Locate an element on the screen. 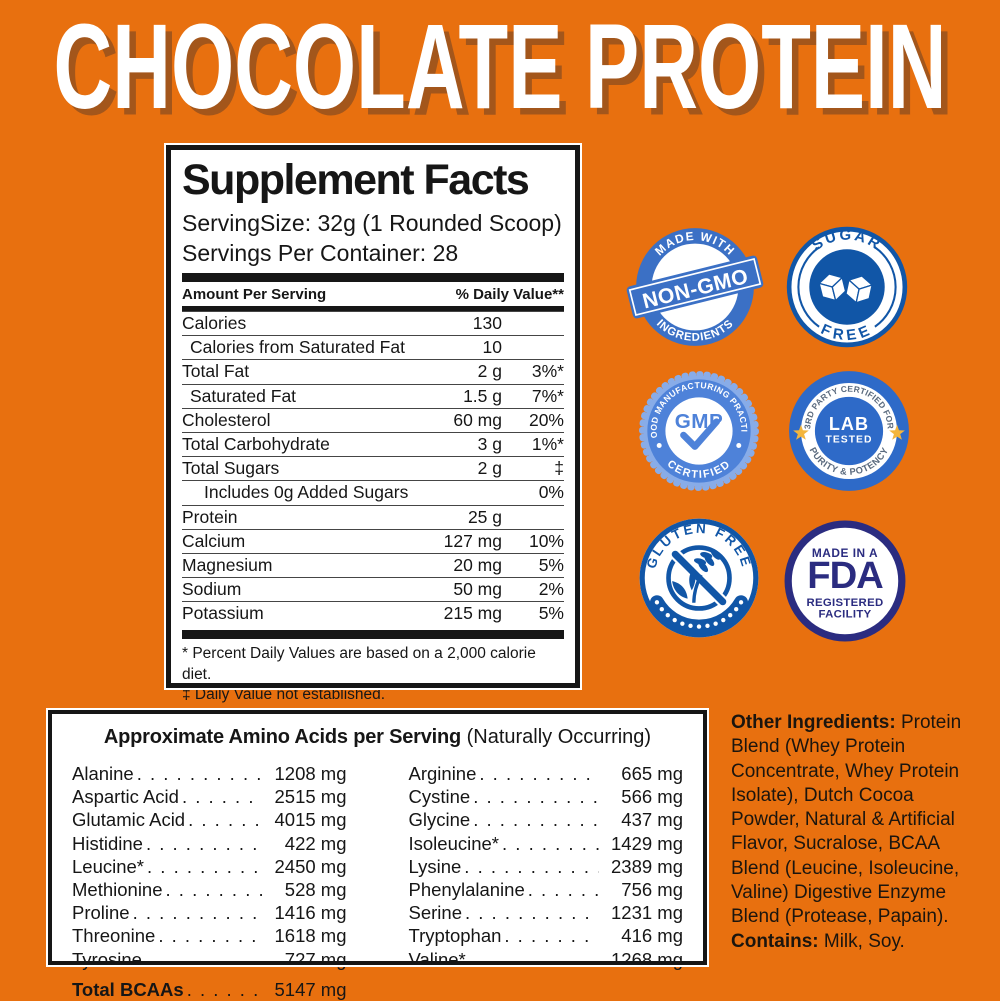 The image size is (1000, 1001). amino-acid-row: Tyrosine 727 mg is located at coordinates (209, 959).